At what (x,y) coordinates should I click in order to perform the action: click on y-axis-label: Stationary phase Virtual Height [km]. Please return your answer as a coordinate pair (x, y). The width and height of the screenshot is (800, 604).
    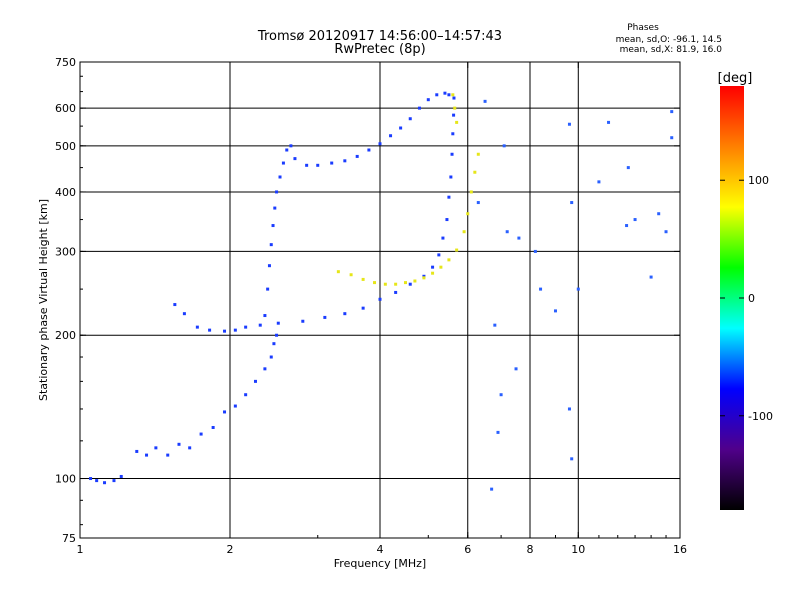
    Looking at the image, I should click on (43, 300).